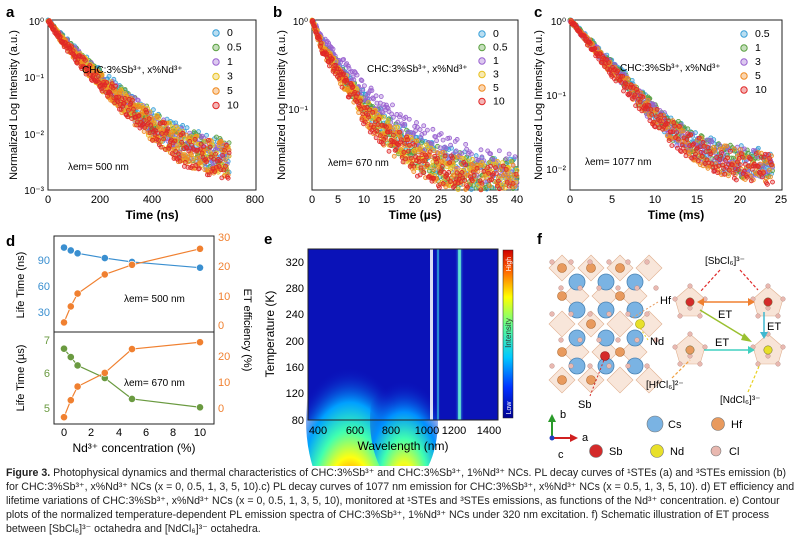 The height and width of the screenshot is (549, 800). I want to click on legend-atom-cs, so click(655, 424).